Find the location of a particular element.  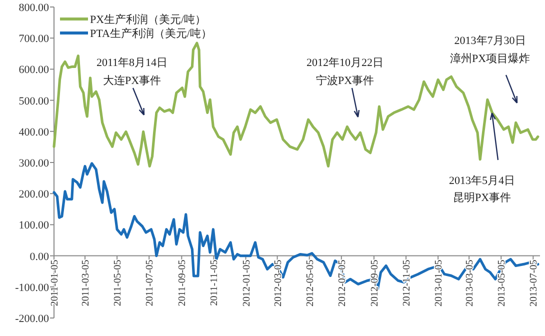

y-tick-label: 400.00 is located at coordinates (34, 132).